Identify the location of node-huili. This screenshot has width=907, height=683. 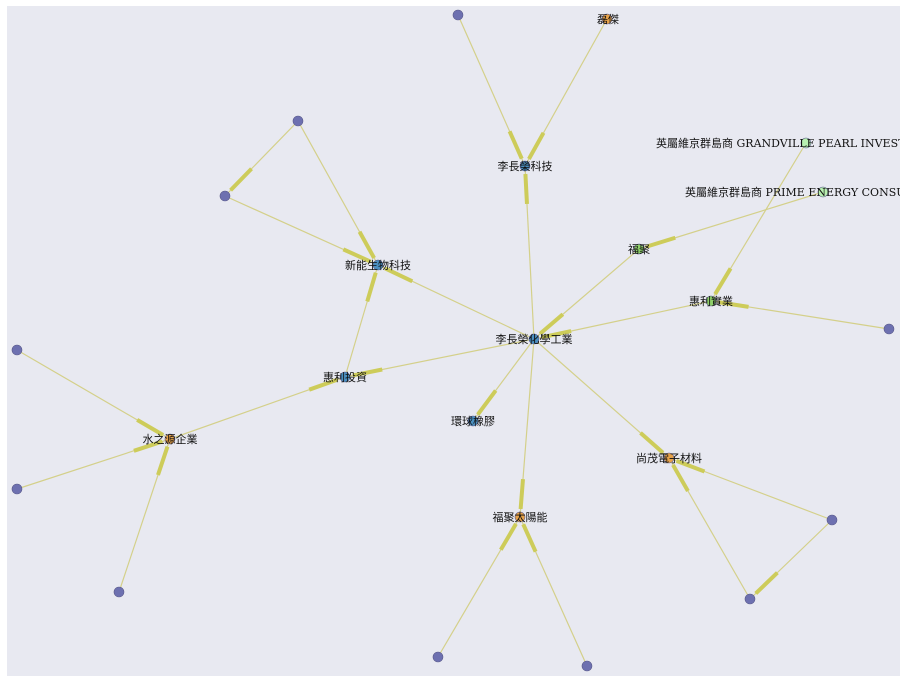
(711, 301).